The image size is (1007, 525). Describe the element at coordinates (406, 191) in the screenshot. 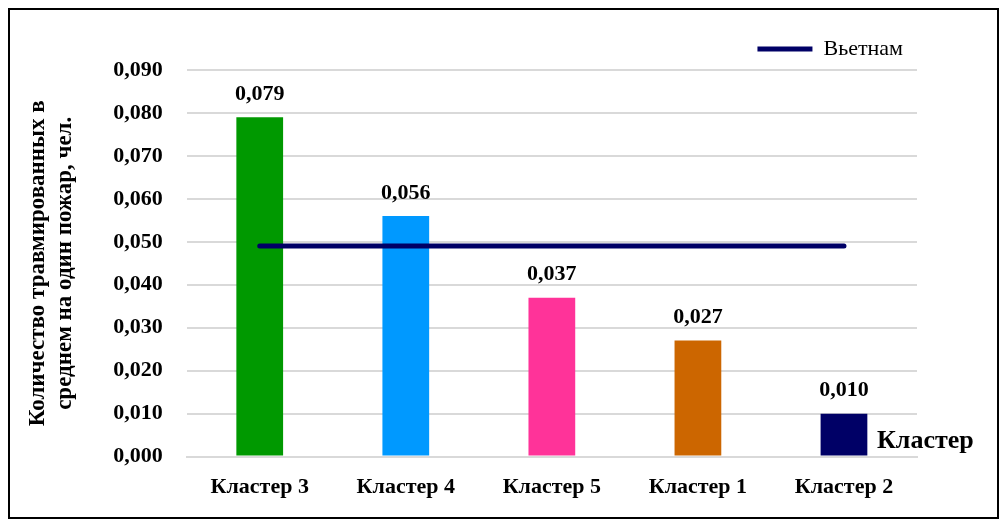

I see `data-label: 0,056` at that location.